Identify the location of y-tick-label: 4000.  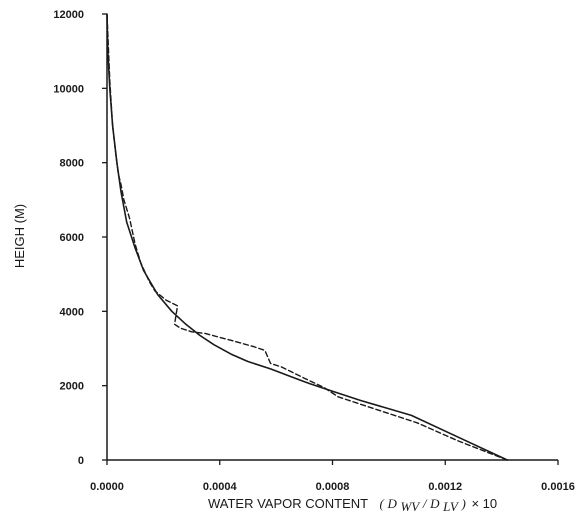
(72, 312).